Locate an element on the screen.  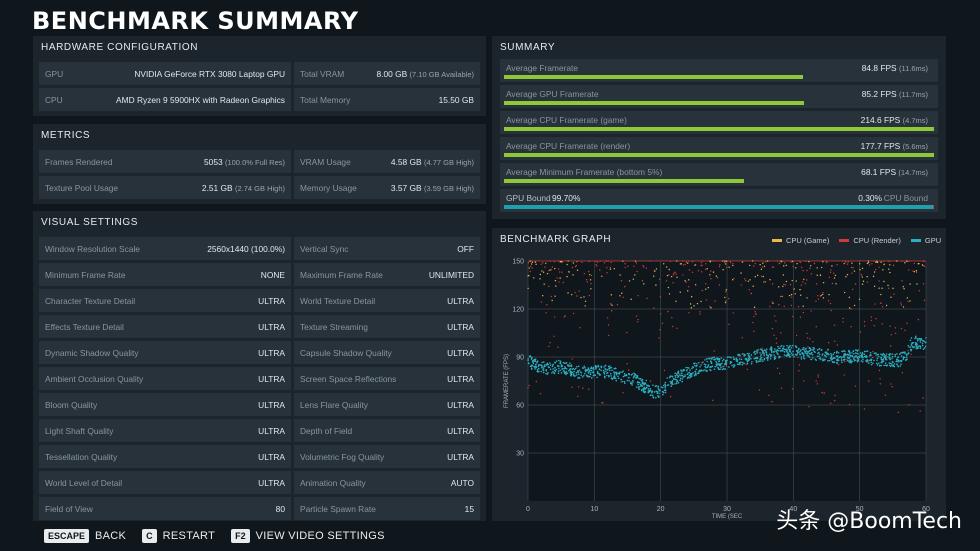
restart-action: RESTART is located at coordinates (189, 536).